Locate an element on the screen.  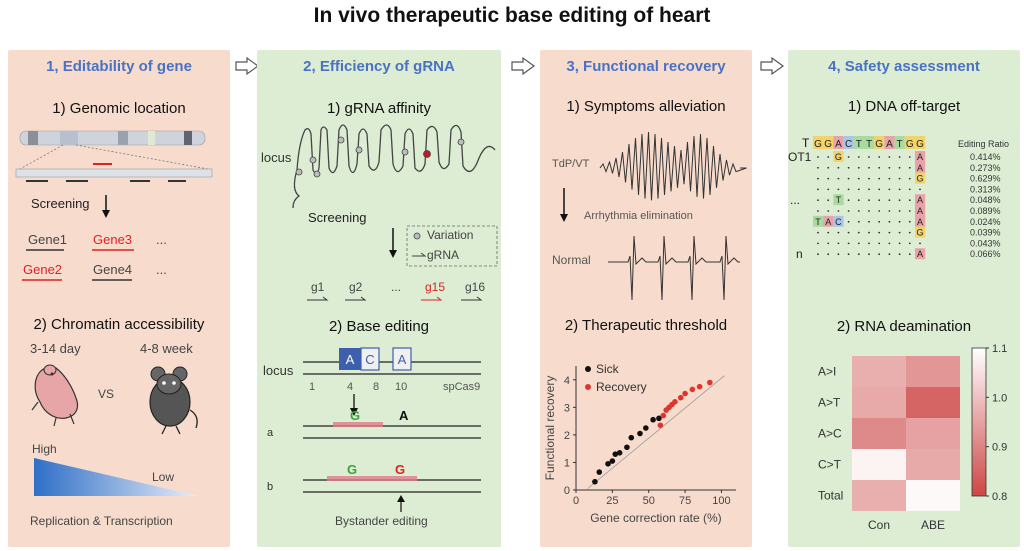
gradient-label: Replication & Transcription is located at coordinates (101, 521).